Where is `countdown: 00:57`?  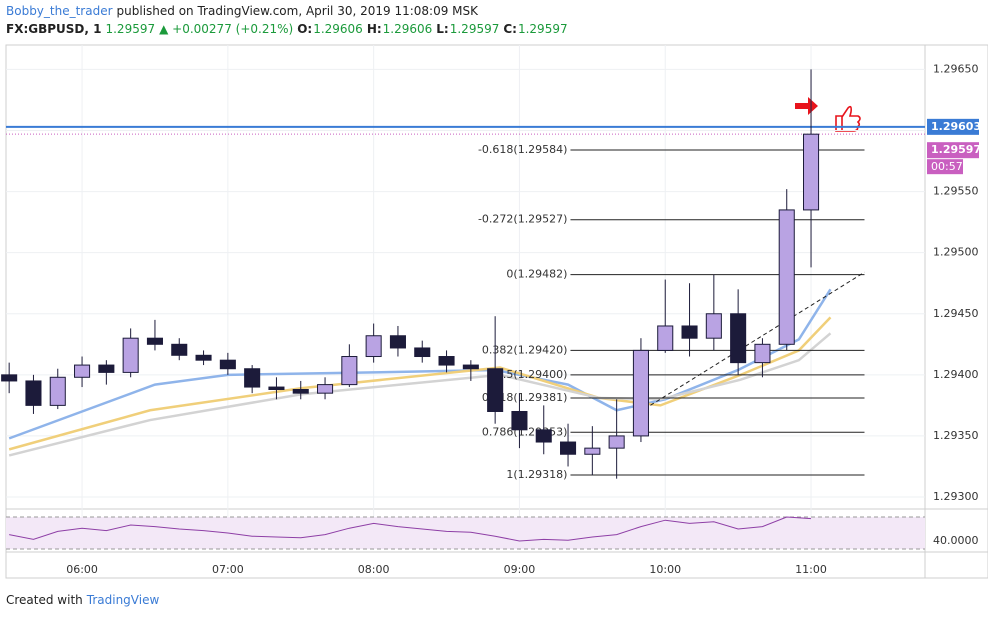
countdown: 00:57 is located at coordinates (947, 166).